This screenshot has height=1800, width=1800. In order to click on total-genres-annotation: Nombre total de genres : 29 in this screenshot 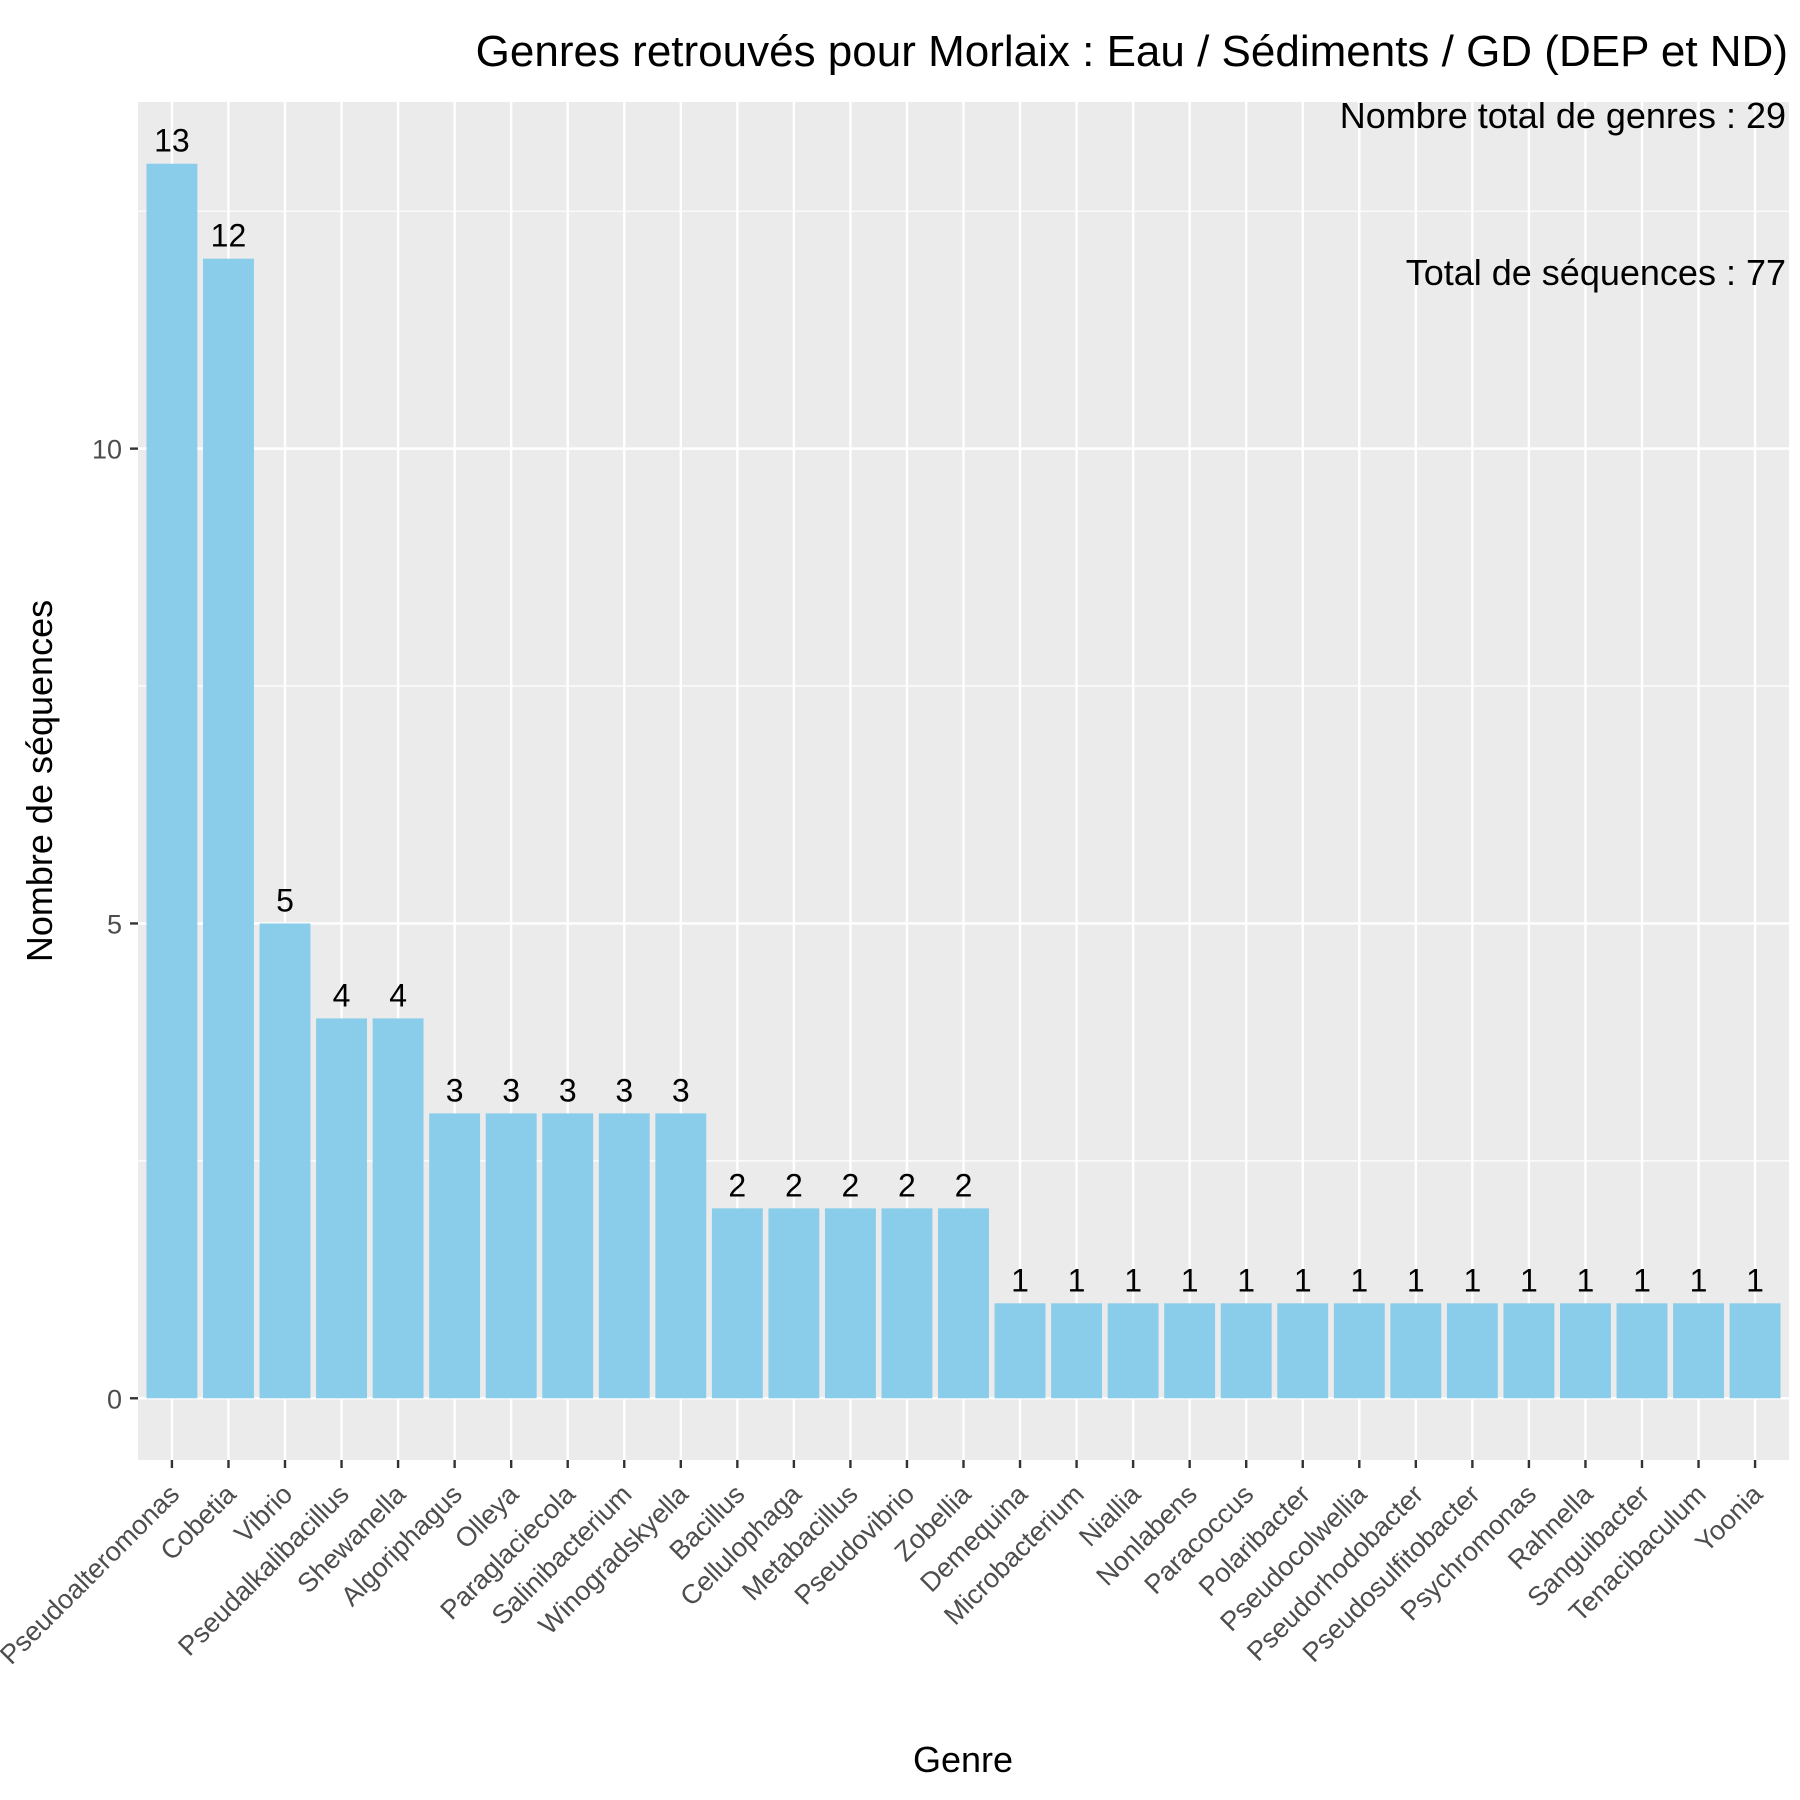, I will do `click(1563, 115)`.